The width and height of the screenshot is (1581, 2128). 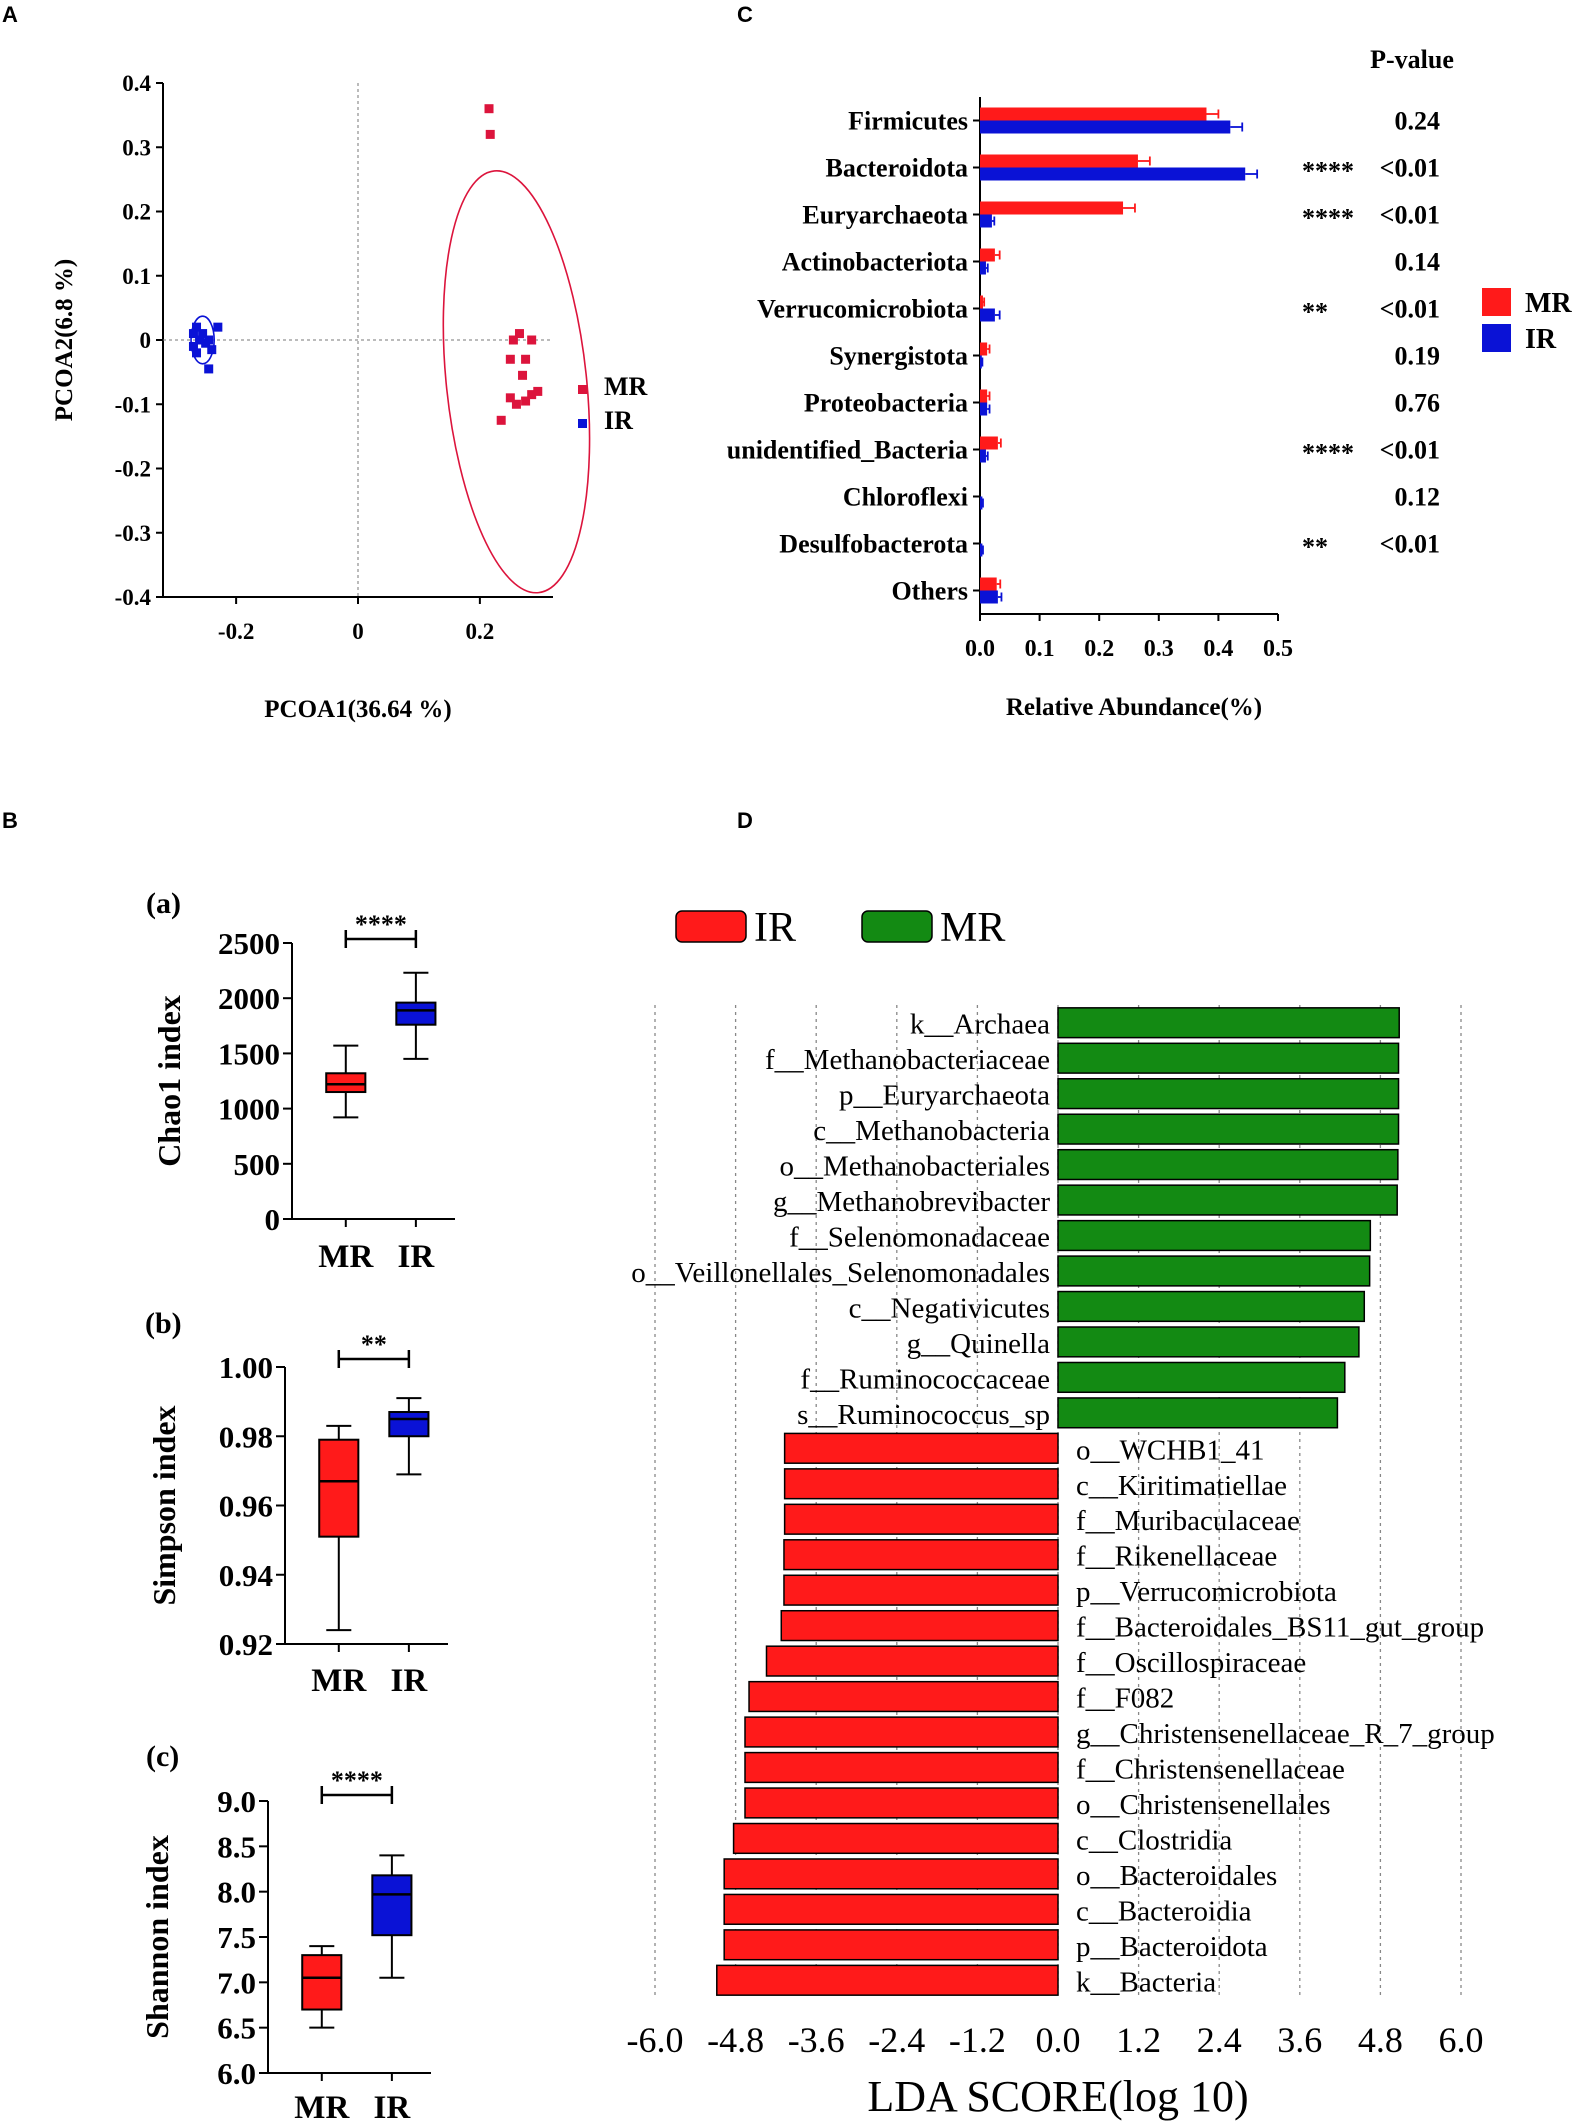 What do you see at coordinates (357, 709) in the screenshot?
I see `pcoa-x-label: PCOA1(36.64 %)` at bounding box center [357, 709].